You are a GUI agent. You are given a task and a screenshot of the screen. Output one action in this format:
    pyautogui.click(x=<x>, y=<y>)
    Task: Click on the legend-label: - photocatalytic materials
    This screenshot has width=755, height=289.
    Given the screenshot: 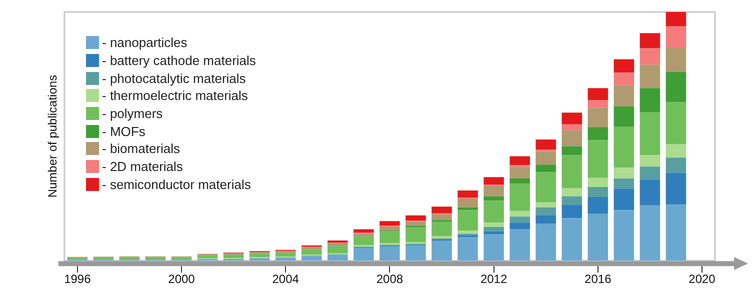 What is the action you would take?
    pyautogui.click(x=174, y=78)
    